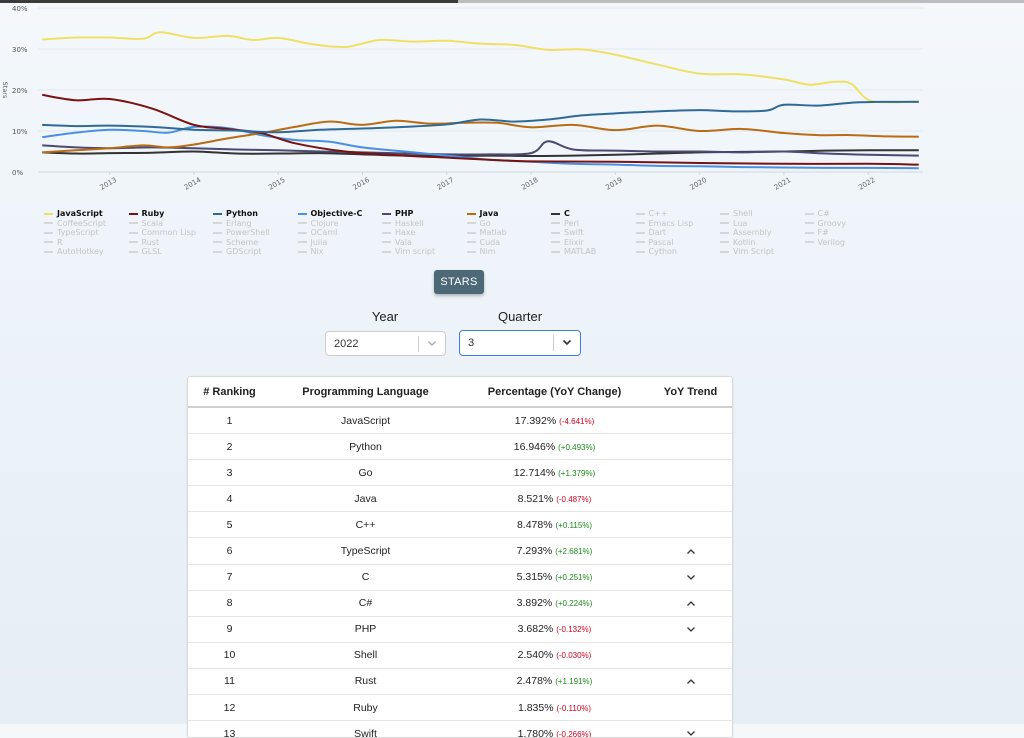  What do you see at coordinates (554, 708) in the screenshot?
I see `percentage-cell: 1.835% (-0.110%)` at bounding box center [554, 708].